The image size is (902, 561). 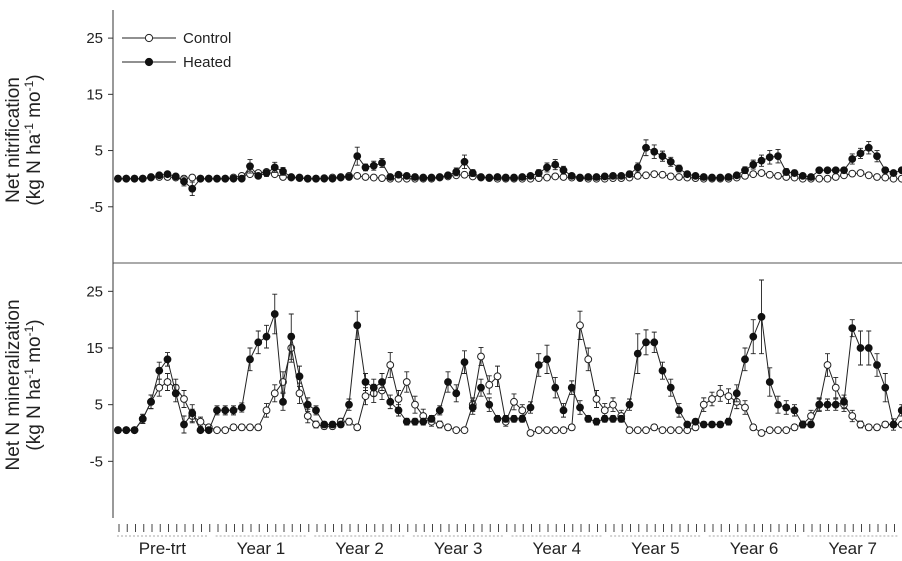 What do you see at coordinates (13, 384) in the screenshot?
I see `y-axis-title-bottom-line1: Net N mineralization` at bounding box center [13, 384].